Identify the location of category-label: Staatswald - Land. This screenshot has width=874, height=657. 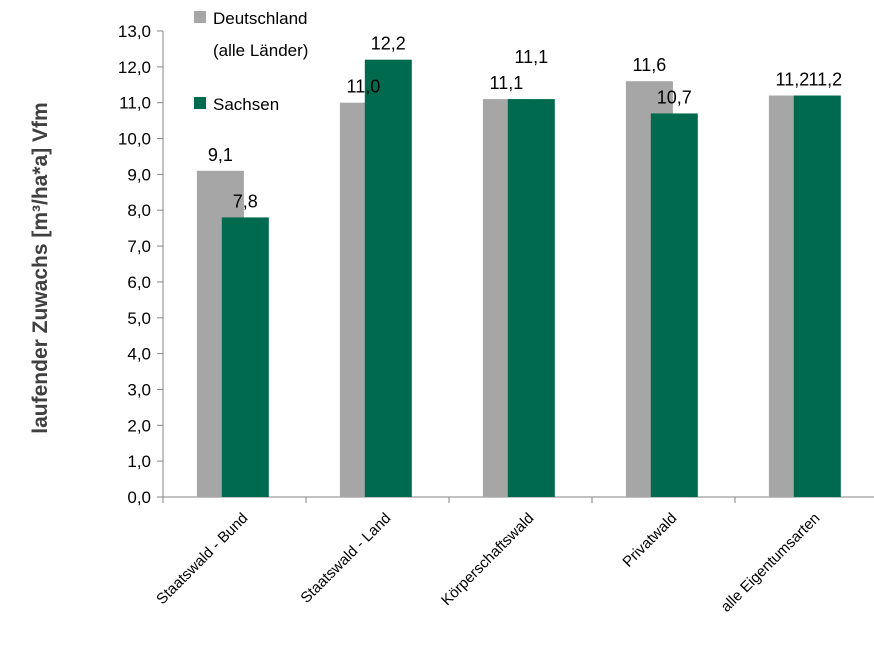
(345, 558).